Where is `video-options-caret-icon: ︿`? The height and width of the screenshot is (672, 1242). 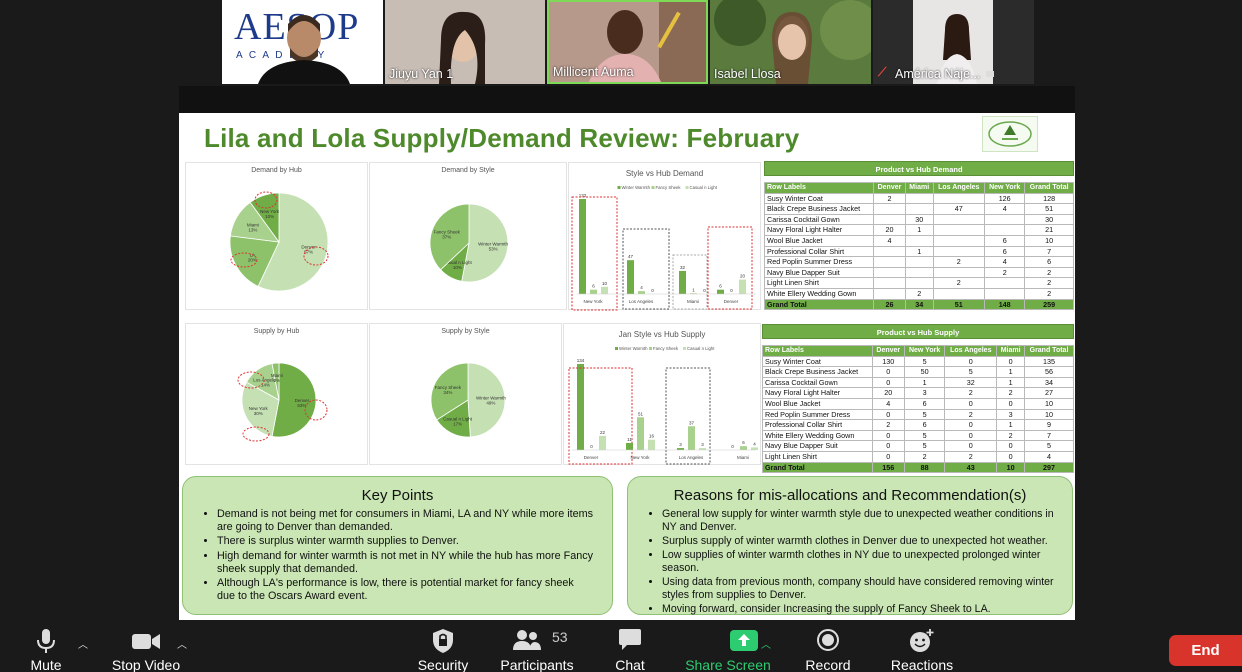 video-options-caret-icon: ︿ is located at coordinates (182, 645).